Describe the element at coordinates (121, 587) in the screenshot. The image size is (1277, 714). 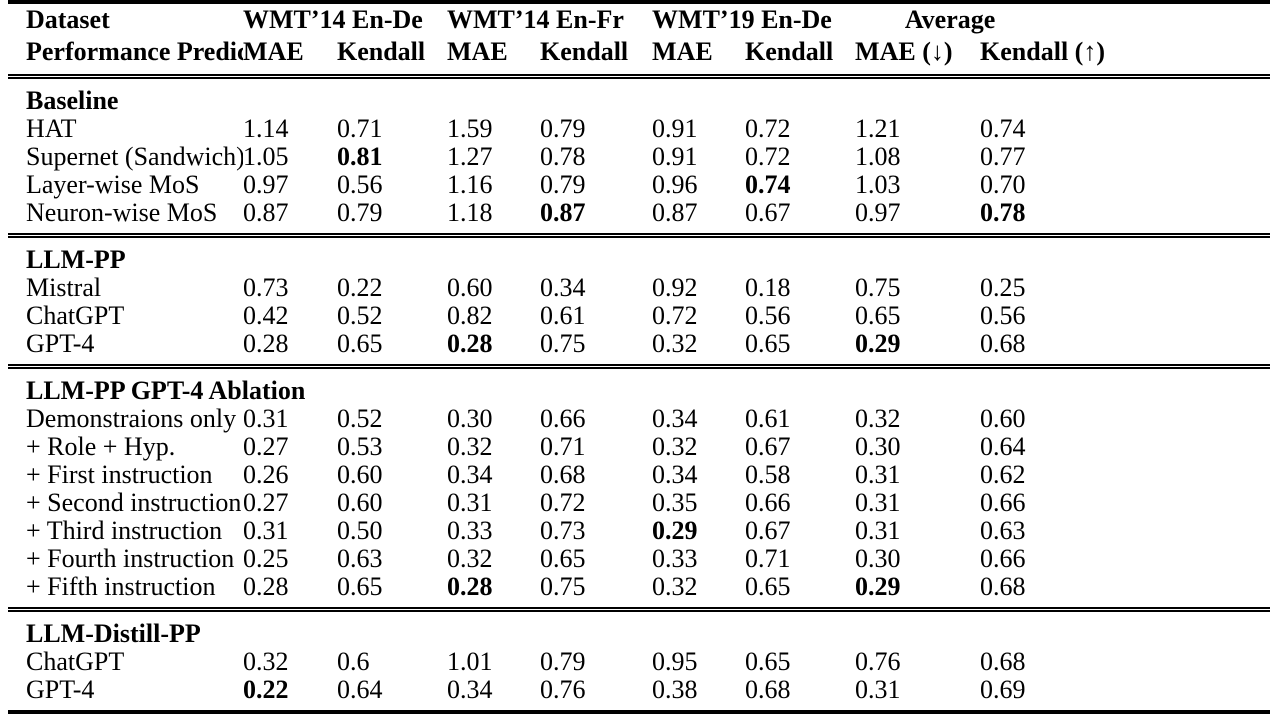
I see `row-label: + Fifth instruction` at that location.